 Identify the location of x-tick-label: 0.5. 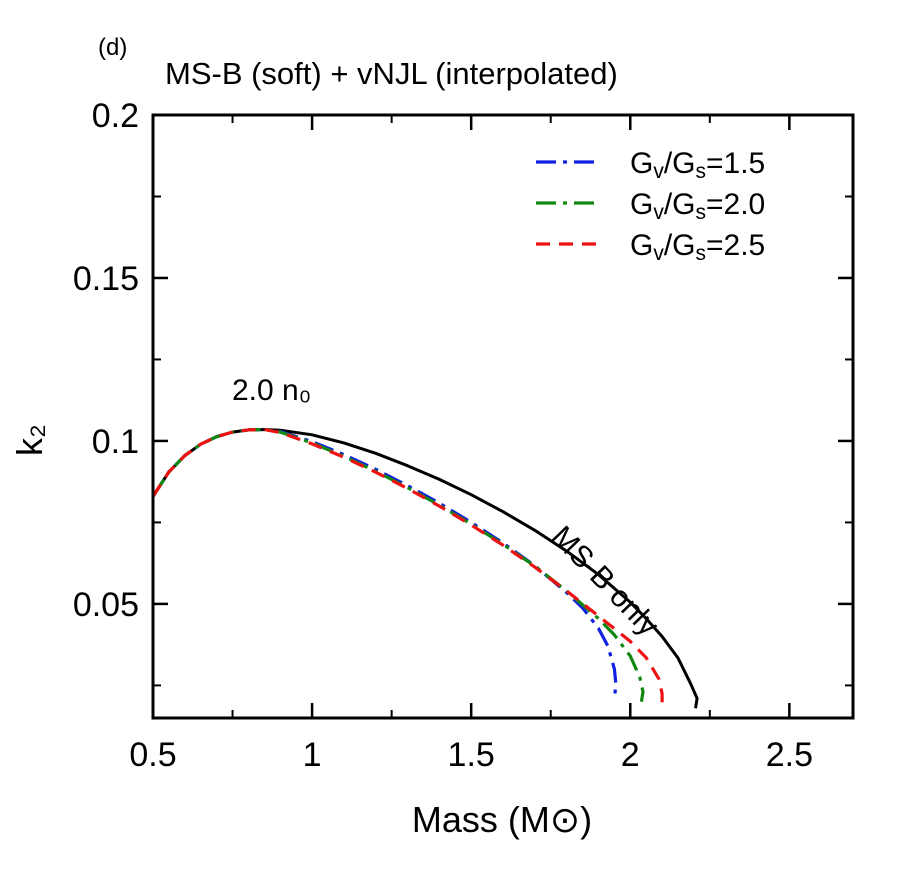
(152, 755).